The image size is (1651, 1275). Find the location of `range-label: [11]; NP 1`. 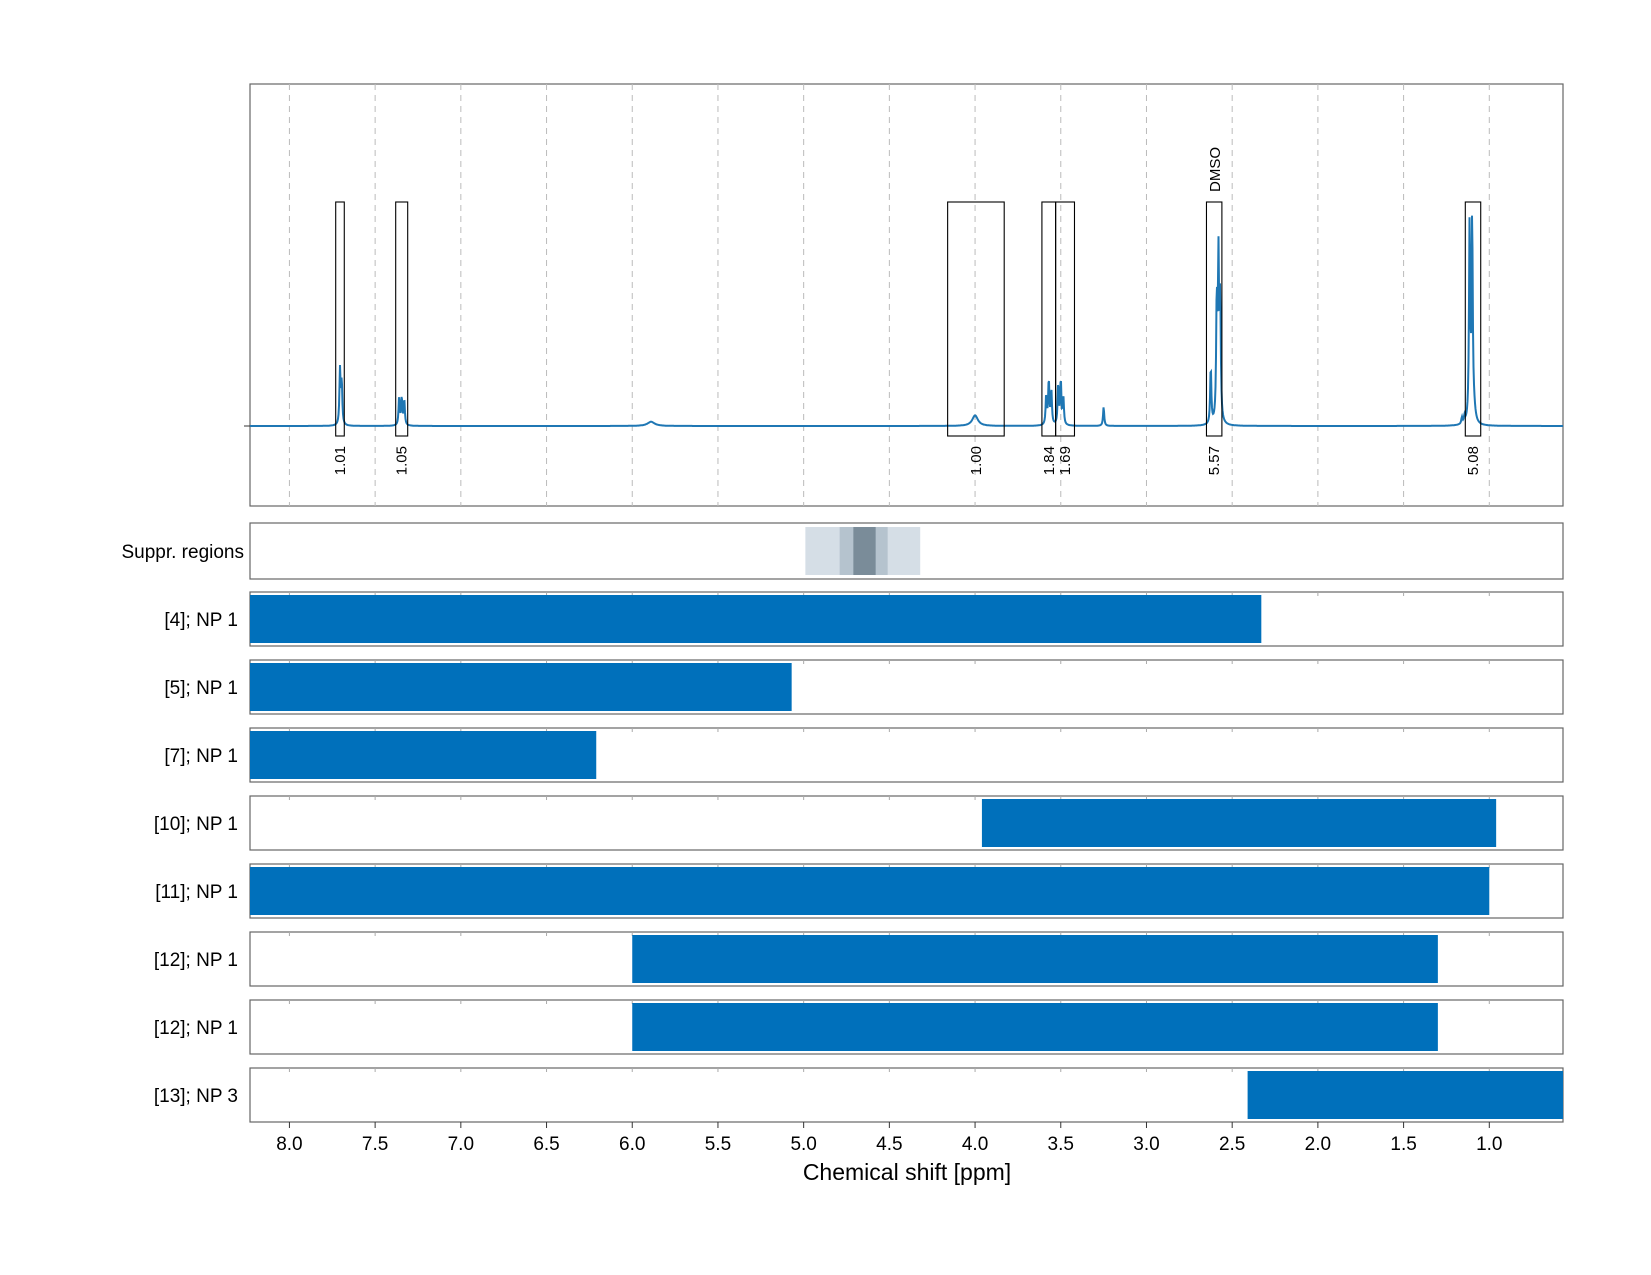

range-label: [11]; NP 1 is located at coordinates (196, 892).